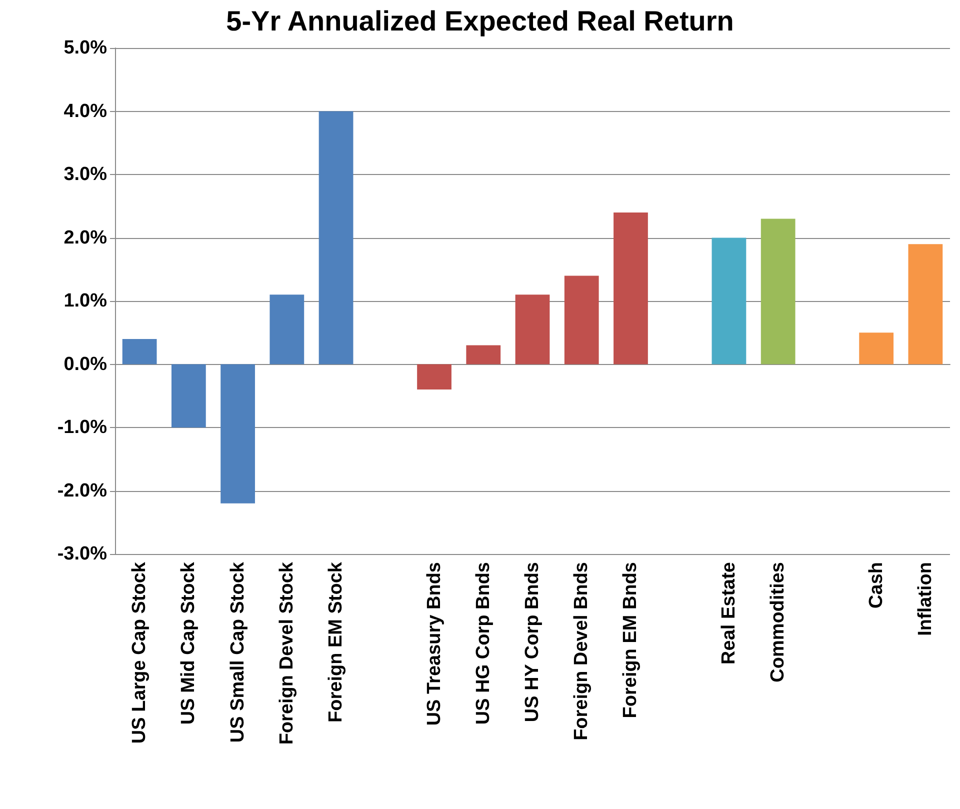 Image resolution: width=960 pixels, height=809 pixels. What do you see at coordinates (86, 111) in the screenshot?
I see `y-tick-label: 4.0%` at bounding box center [86, 111].